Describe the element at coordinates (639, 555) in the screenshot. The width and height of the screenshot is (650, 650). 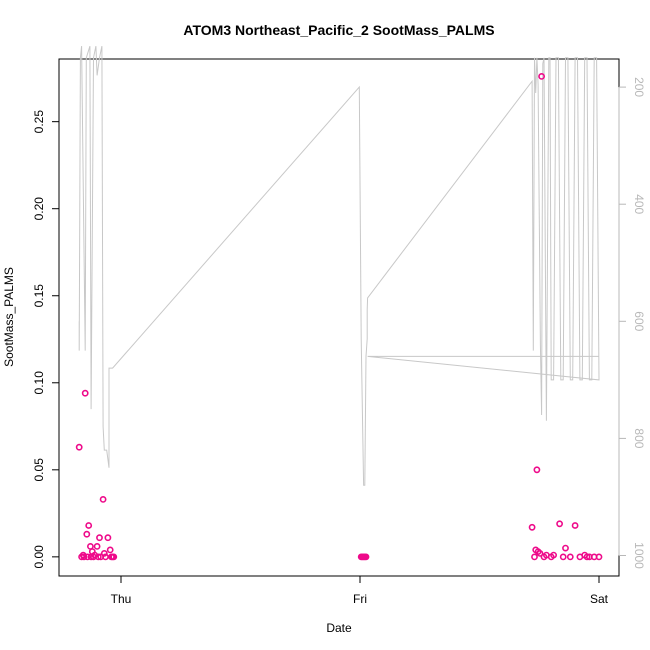
I see `y2-tick-label: 1000` at that location.